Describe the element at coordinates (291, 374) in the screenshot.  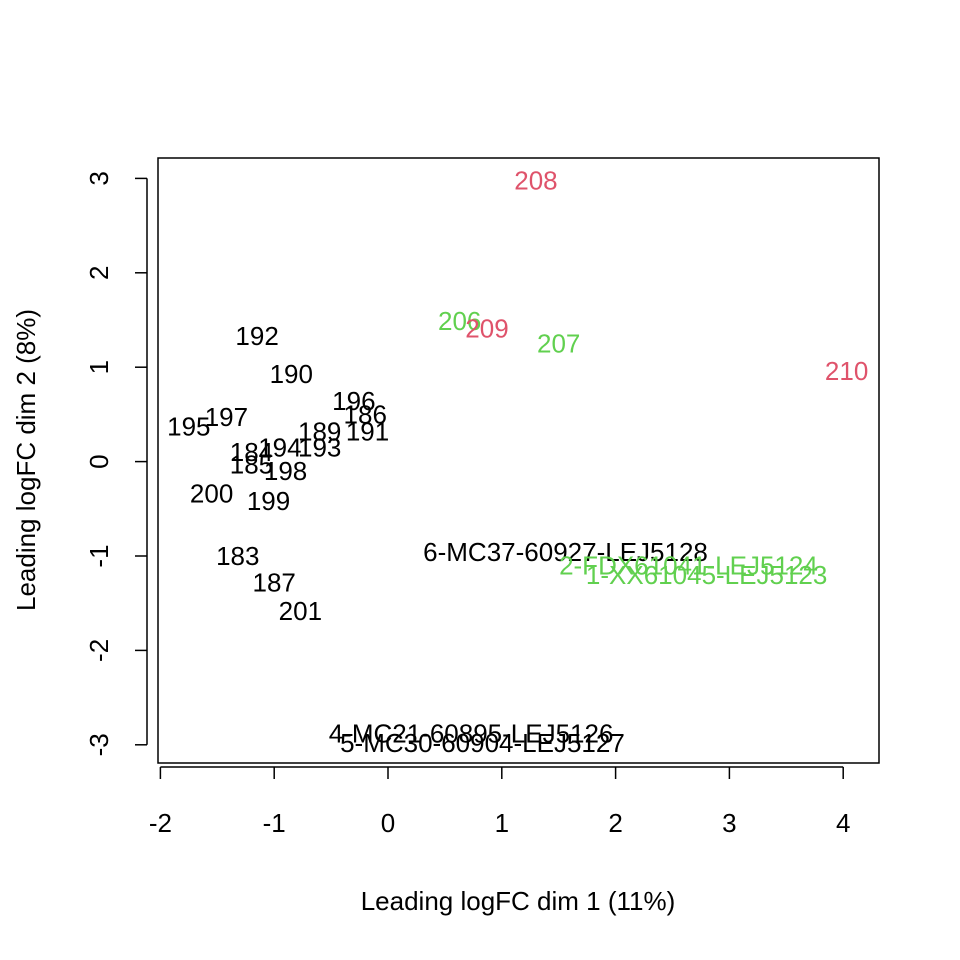
I see `sample-label: 190` at that location.